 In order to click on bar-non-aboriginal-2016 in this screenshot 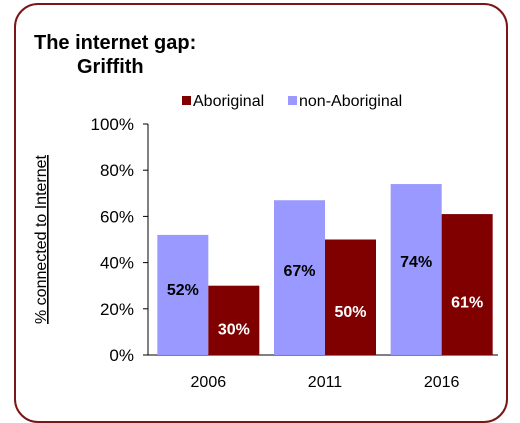, I will do `click(416, 269)`.